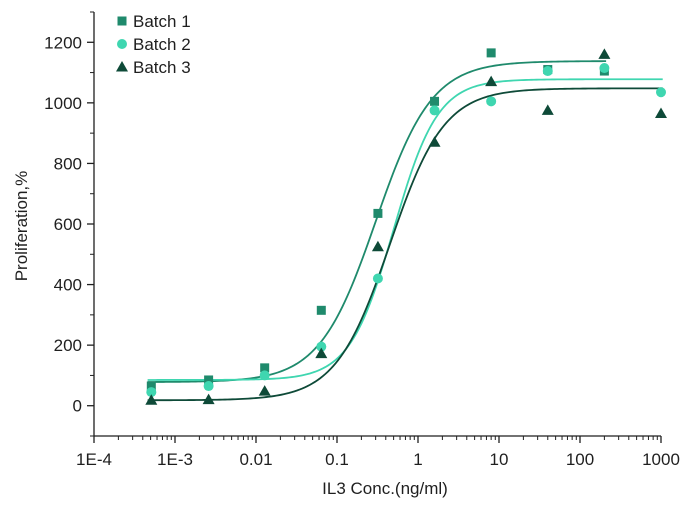 The height and width of the screenshot is (509, 694). I want to click on x-tick-label: 1000, so click(661, 459).